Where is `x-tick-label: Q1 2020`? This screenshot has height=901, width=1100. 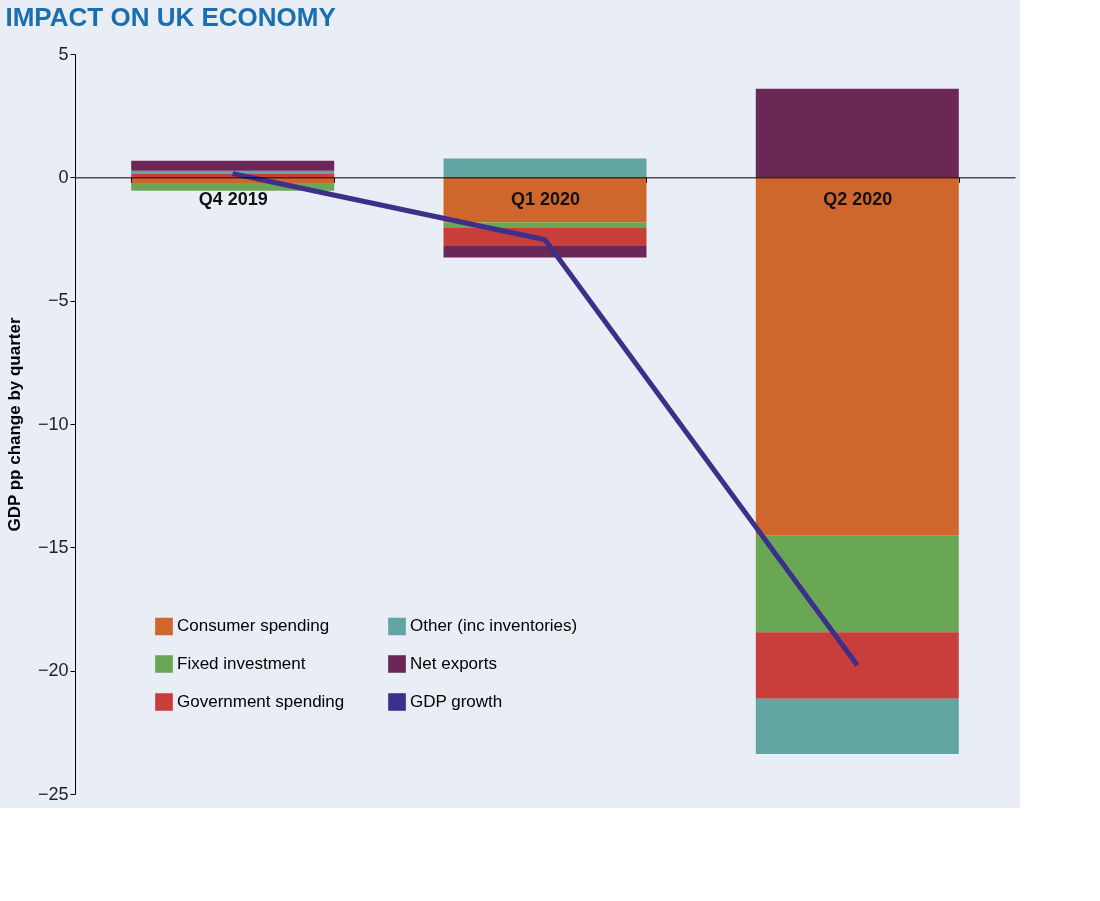
x-tick-label: Q1 2020 is located at coordinates (545, 198).